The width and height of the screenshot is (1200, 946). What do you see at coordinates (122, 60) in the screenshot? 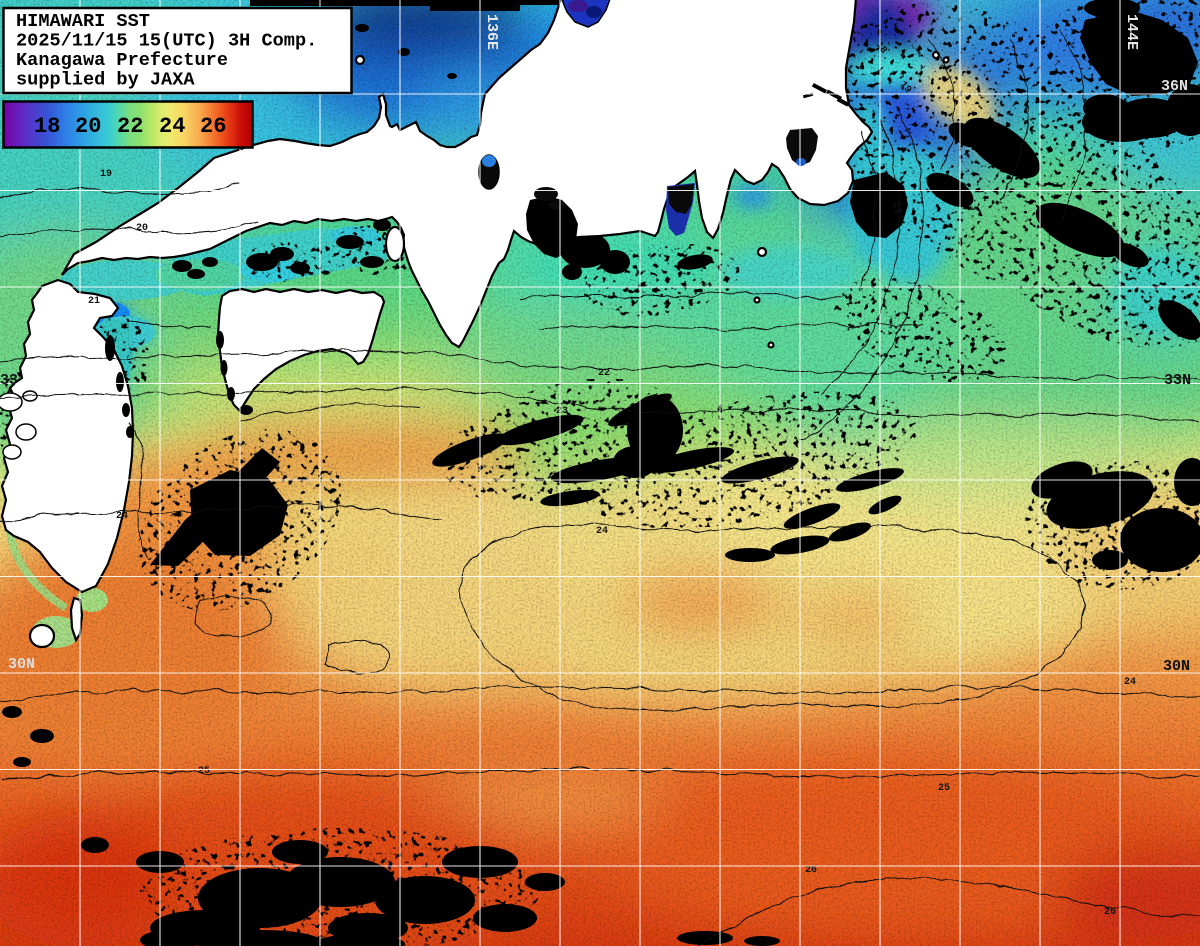
I see `svg-text: Kanagawa Prefecture` at bounding box center [122, 60].